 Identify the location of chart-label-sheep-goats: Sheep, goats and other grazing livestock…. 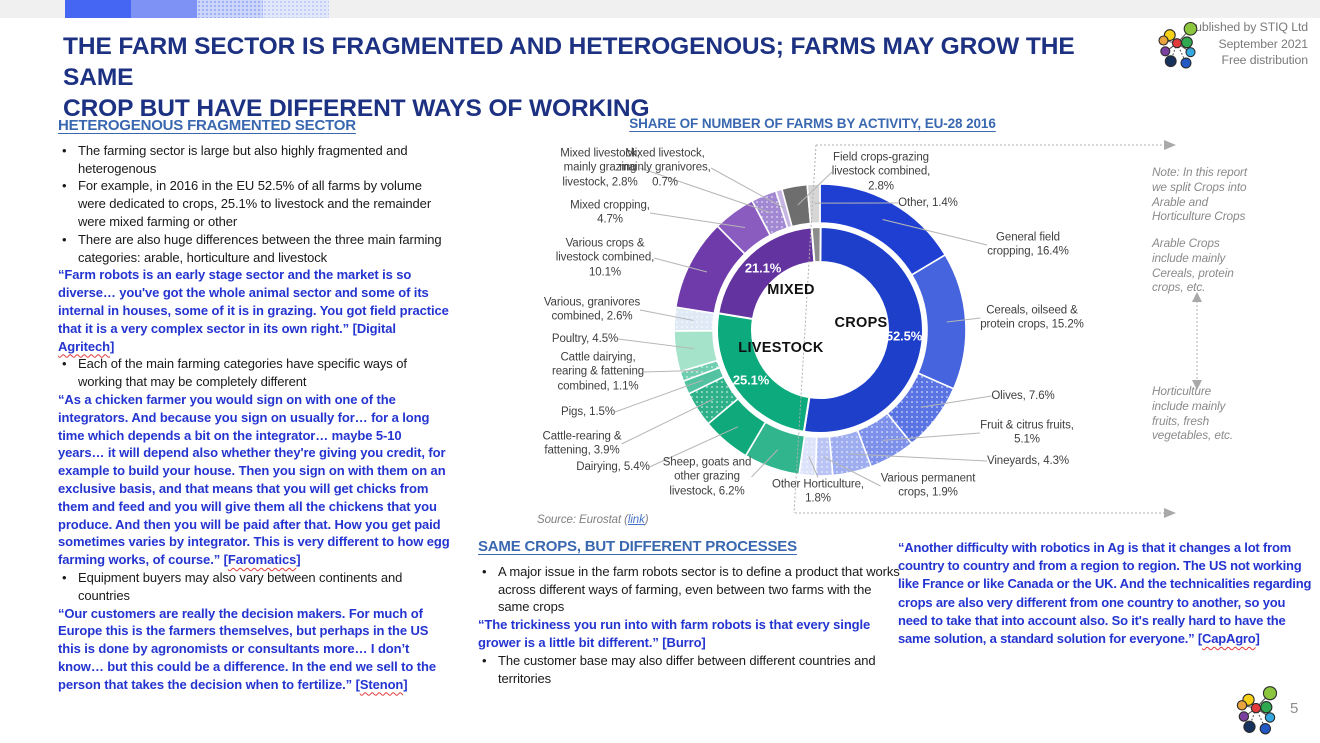
(707, 477).